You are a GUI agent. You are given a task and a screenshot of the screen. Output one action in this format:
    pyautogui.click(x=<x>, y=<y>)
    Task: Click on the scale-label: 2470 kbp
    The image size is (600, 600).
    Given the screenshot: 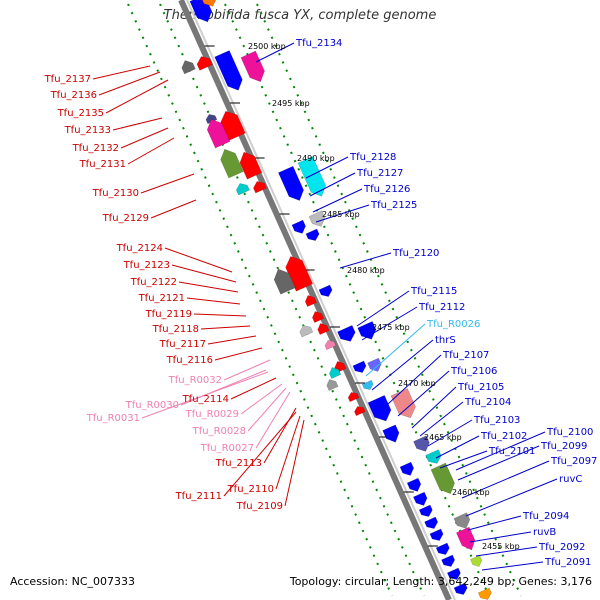 What is the action you would take?
    pyautogui.click(x=417, y=383)
    